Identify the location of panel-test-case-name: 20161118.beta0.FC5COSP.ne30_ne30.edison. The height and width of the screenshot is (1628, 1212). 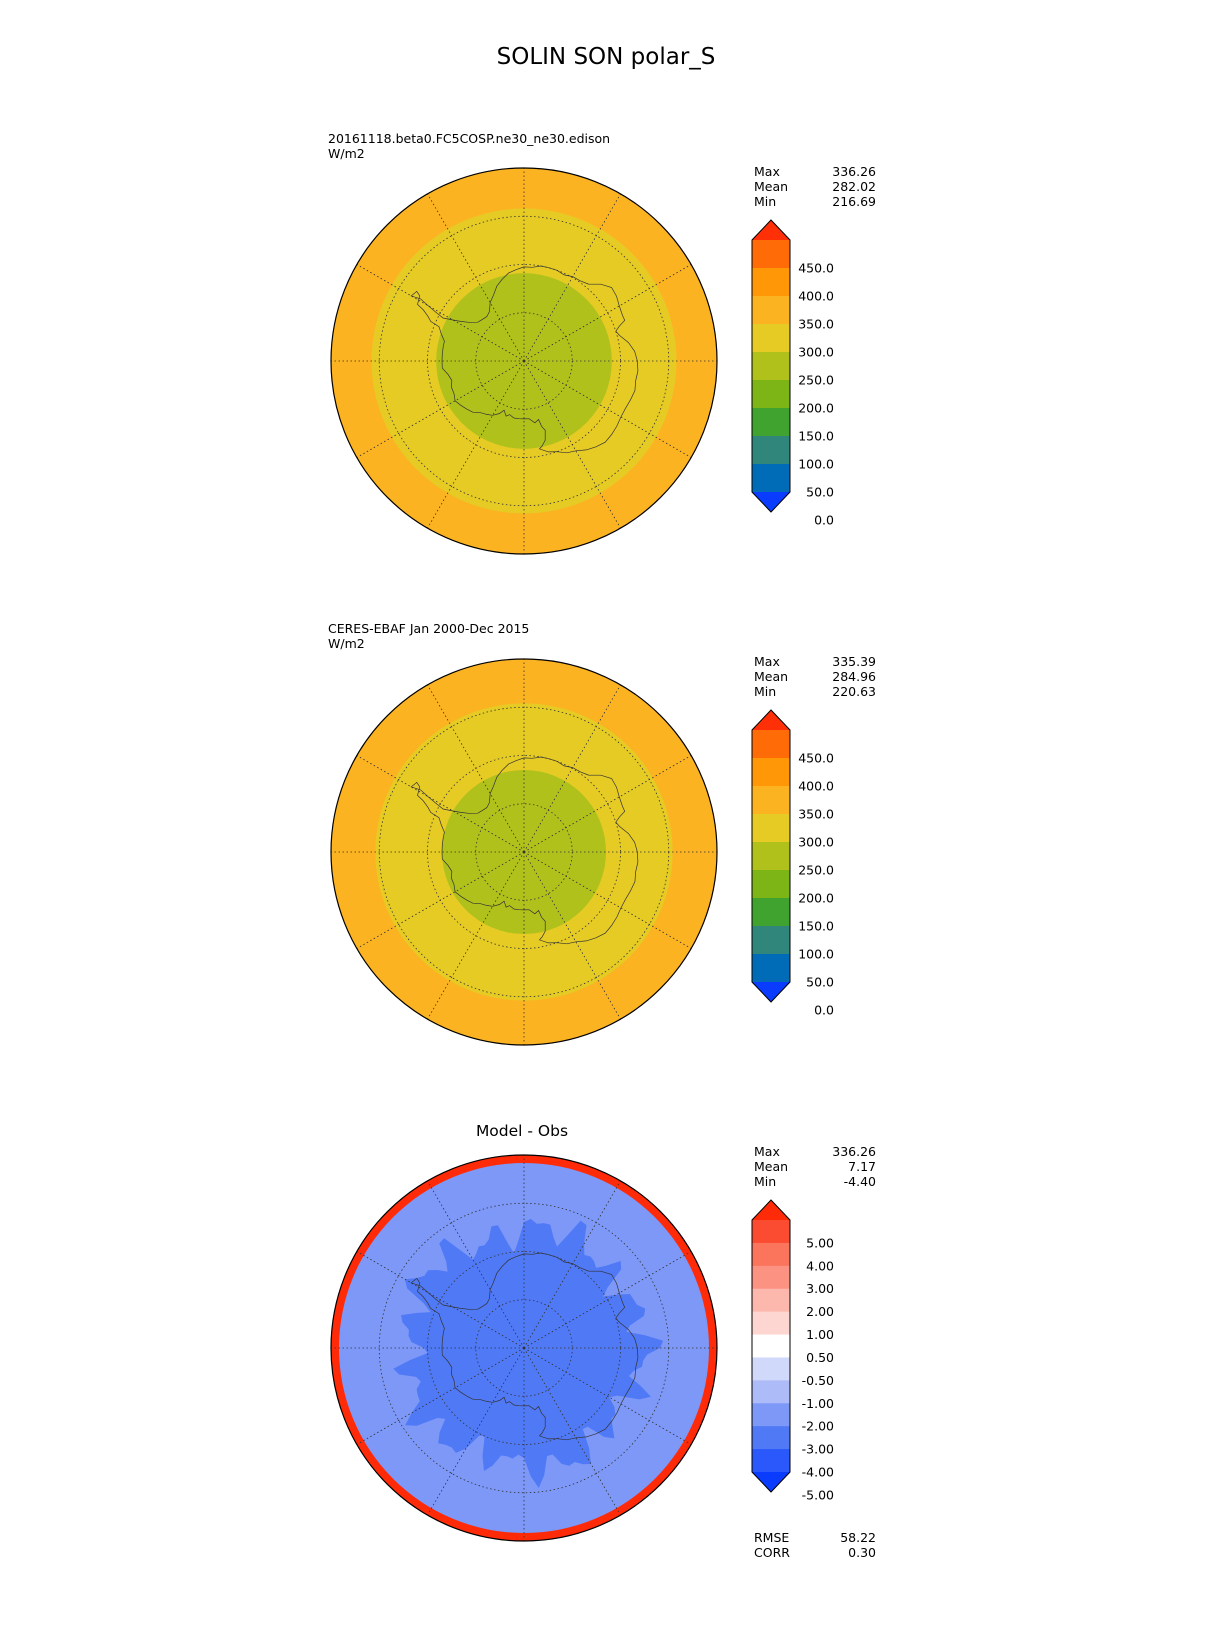
(469, 138).